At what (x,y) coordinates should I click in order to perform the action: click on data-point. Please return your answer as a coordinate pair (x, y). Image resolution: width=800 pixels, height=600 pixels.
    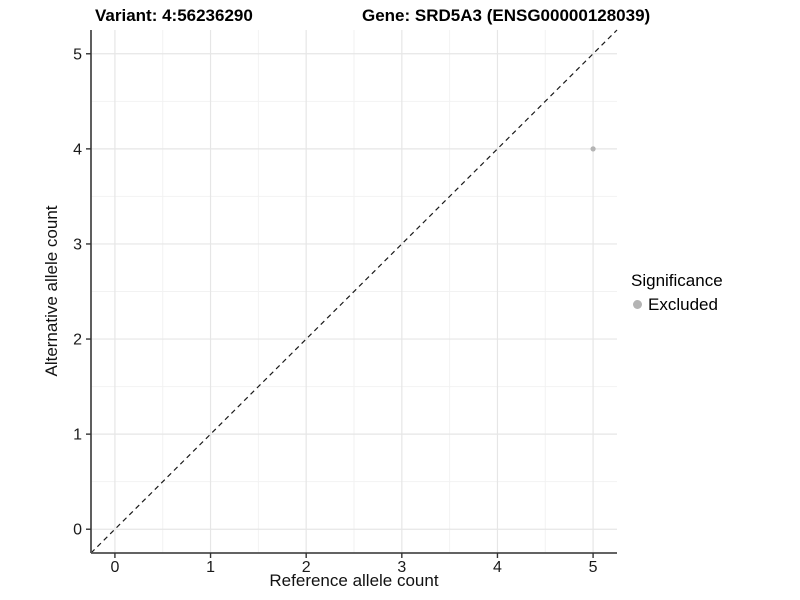
    Looking at the image, I should click on (593, 149).